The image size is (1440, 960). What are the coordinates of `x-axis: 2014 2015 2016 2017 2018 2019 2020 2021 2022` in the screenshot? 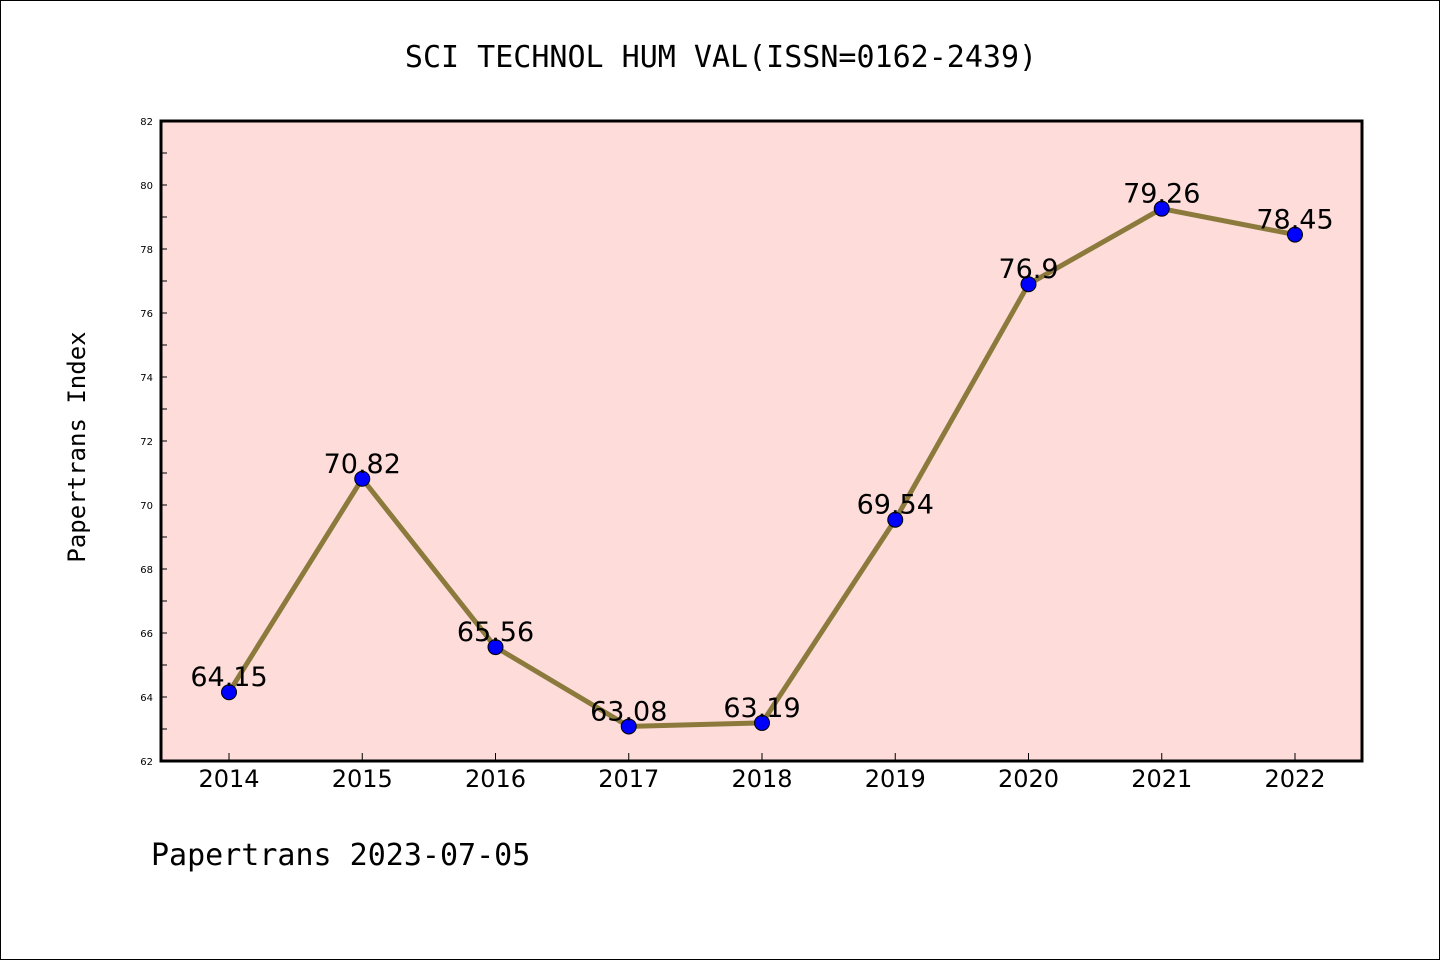 It's located at (762, 773).